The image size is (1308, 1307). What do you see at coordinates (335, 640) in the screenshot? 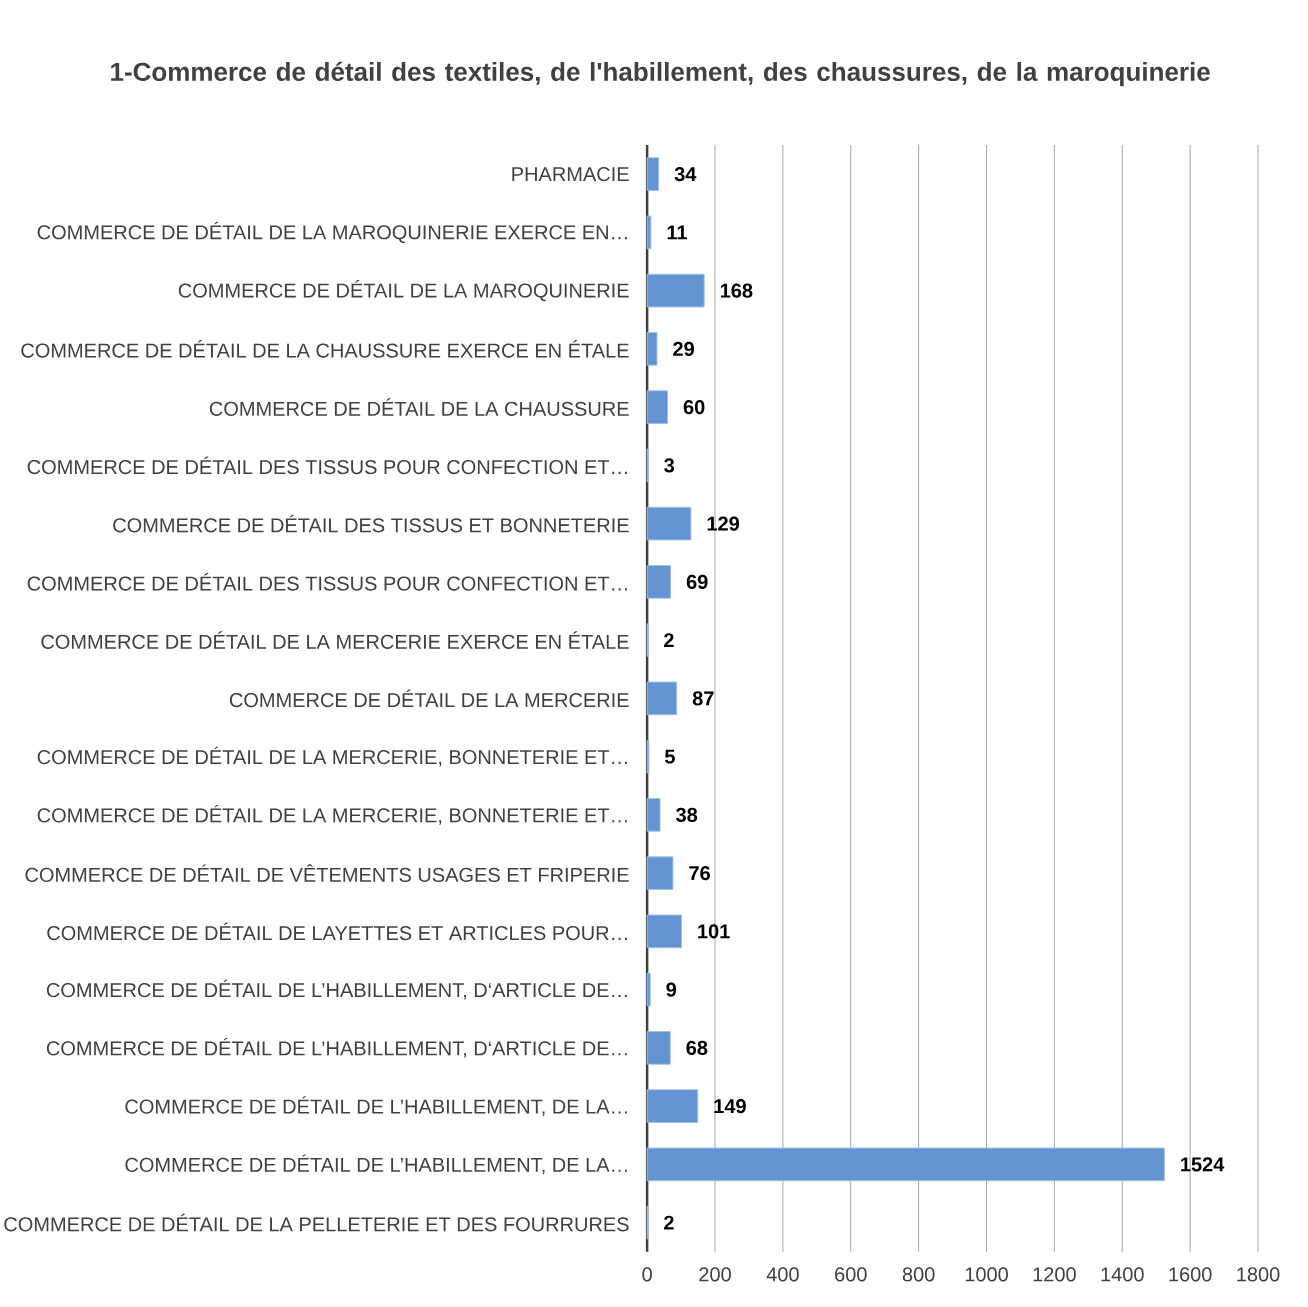
I see `y-tick-label: COMMERCE DE DÉTAIL DE LA MERCERIE EXERCE EN ÉTALE` at bounding box center [335, 640].